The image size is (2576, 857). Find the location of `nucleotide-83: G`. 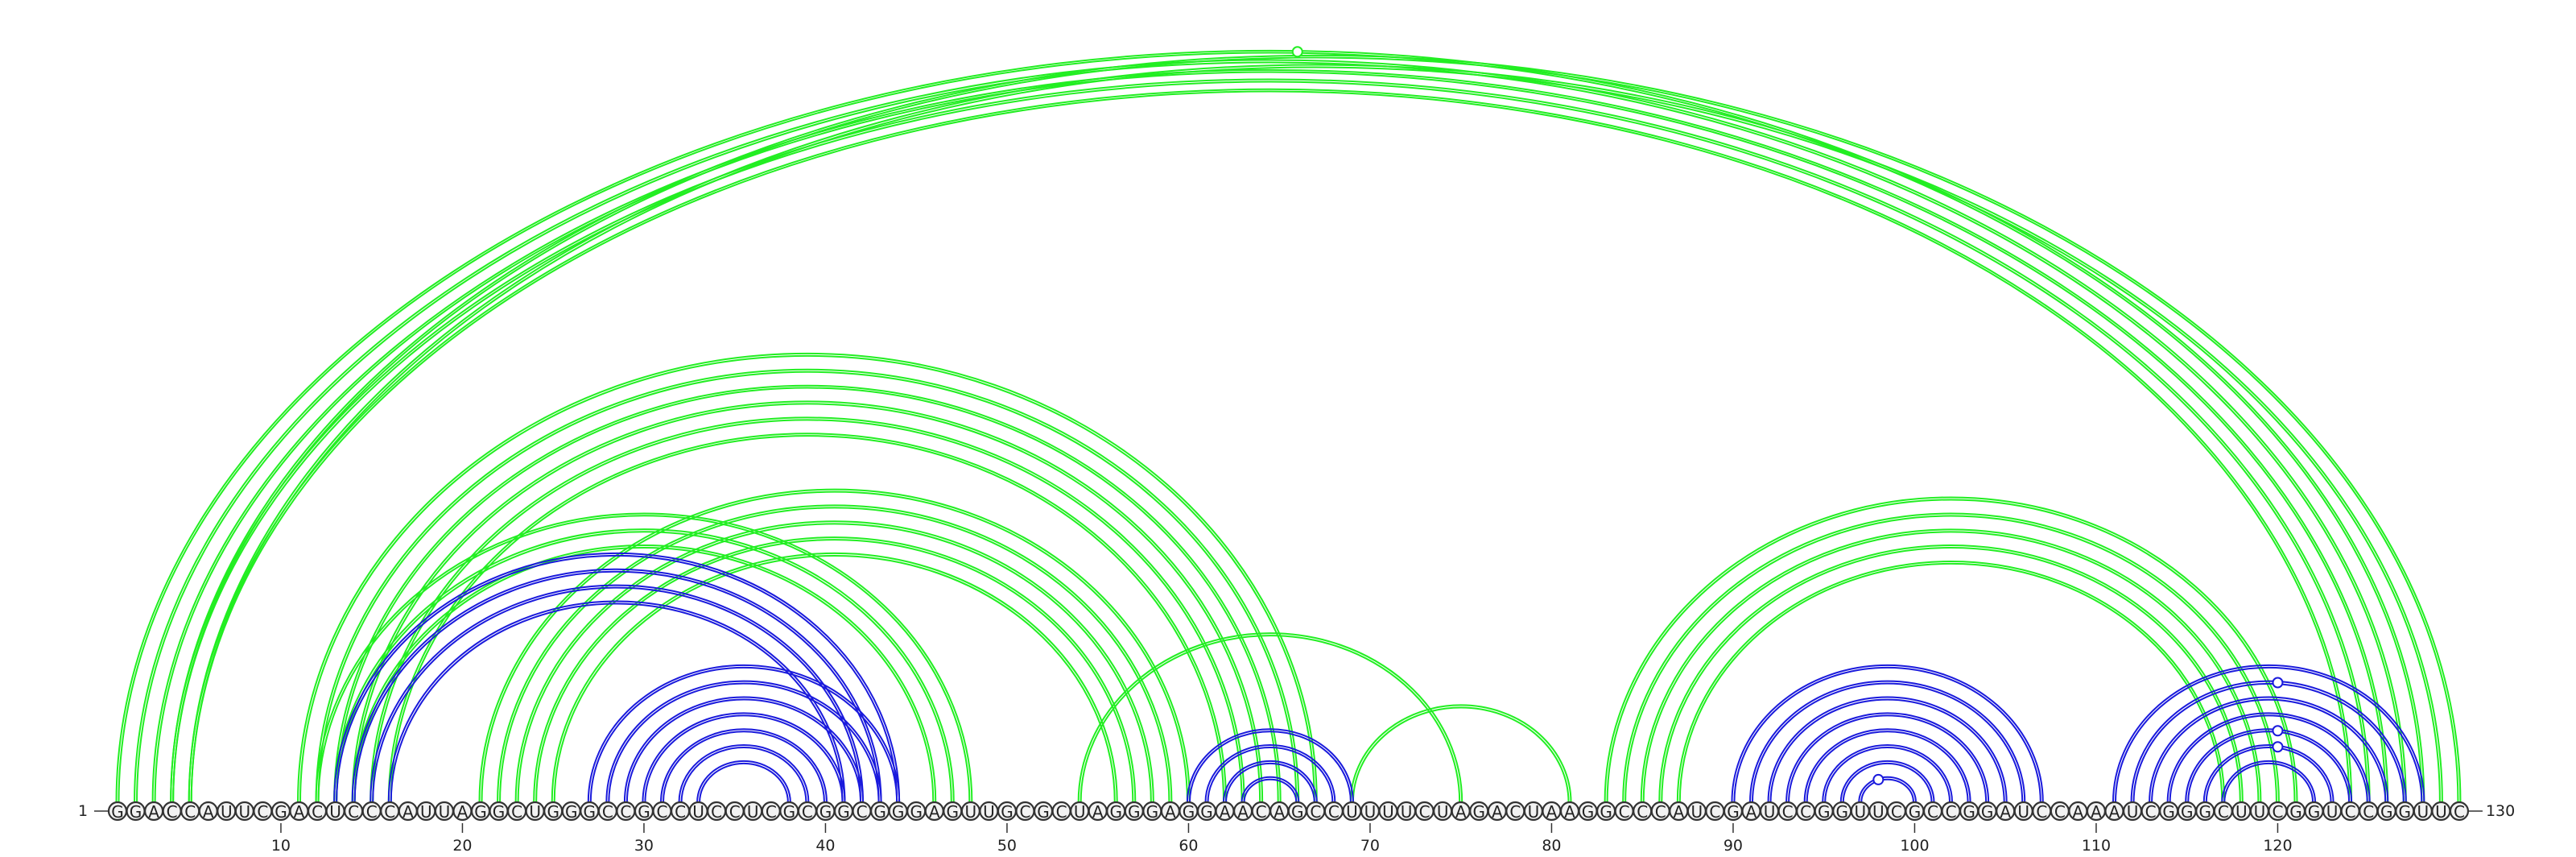

nucleotide-83: G is located at coordinates (1606, 811).